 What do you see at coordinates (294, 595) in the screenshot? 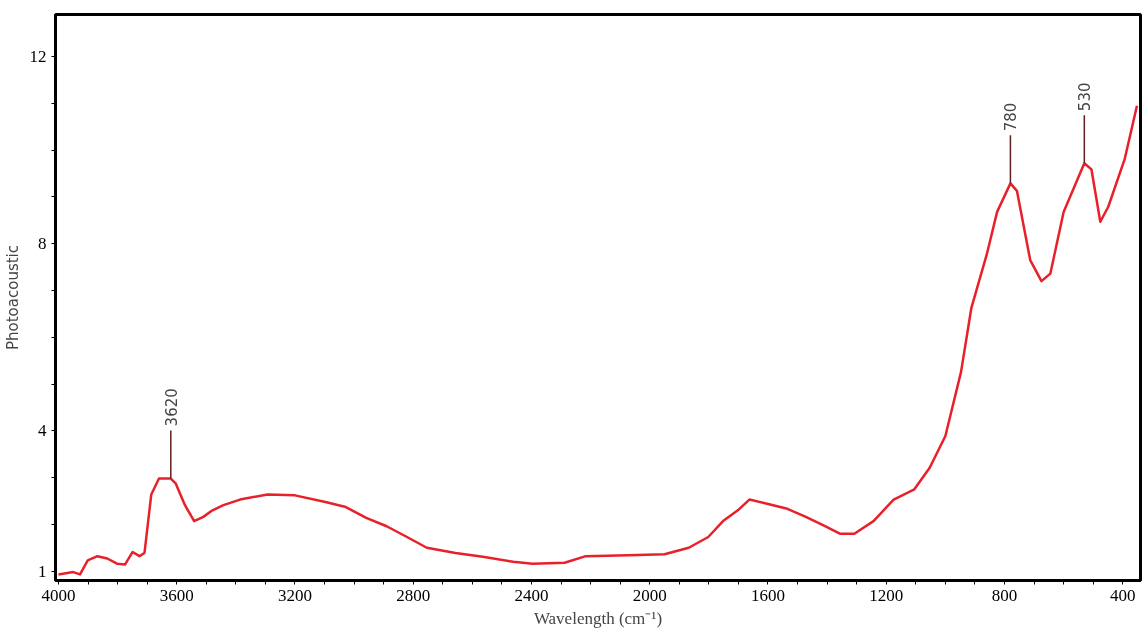
I see `x-tick-label: 3200` at bounding box center [294, 595].